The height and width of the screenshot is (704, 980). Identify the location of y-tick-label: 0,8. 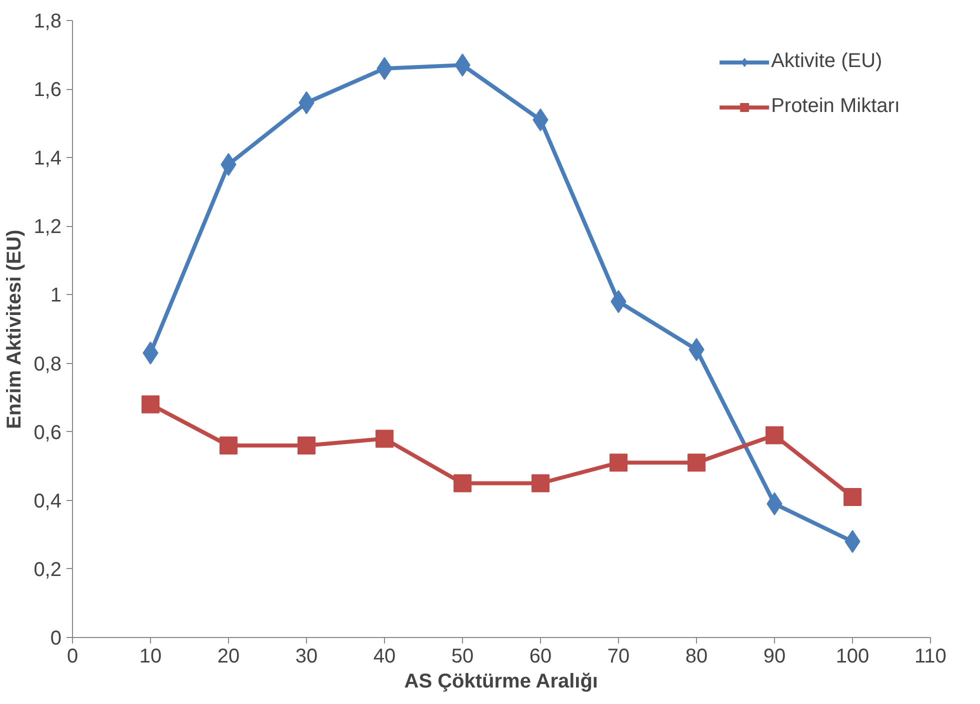
(48, 364).